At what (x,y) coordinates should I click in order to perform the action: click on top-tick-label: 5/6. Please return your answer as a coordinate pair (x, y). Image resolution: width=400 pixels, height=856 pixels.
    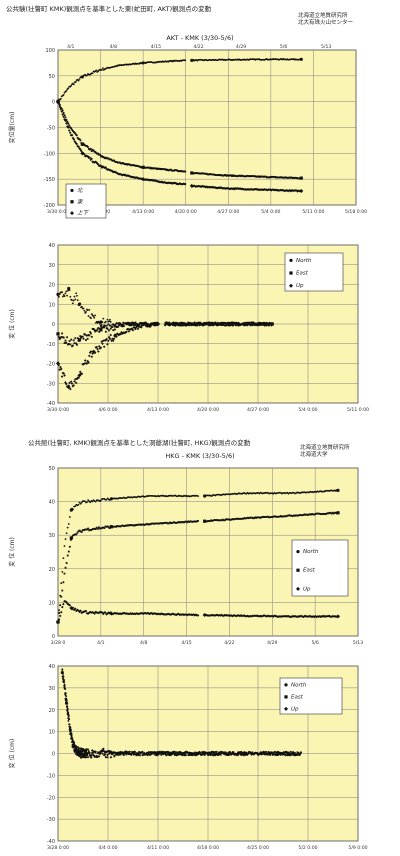
    Looking at the image, I should click on (283, 47).